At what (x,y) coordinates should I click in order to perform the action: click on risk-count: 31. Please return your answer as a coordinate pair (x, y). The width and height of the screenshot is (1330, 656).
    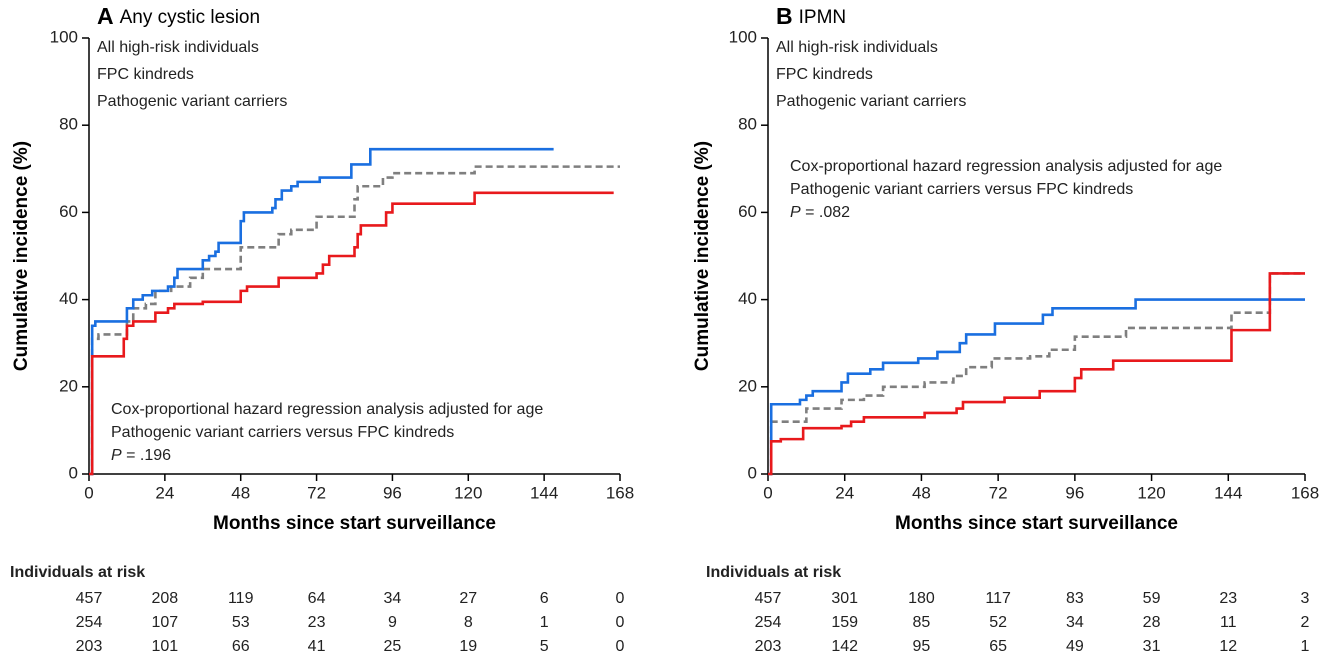
    Looking at the image, I should click on (1152, 646).